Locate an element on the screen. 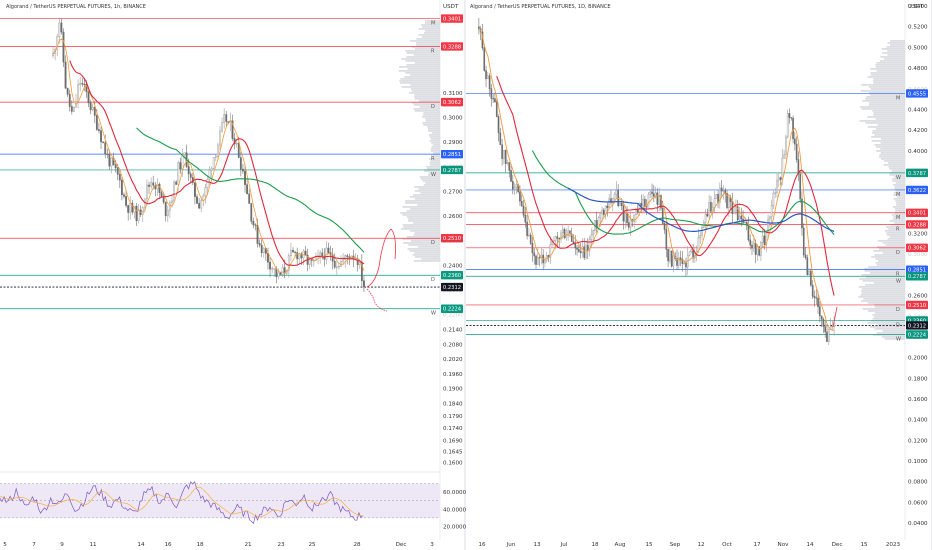  y-tick-label: 0.2020 is located at coordinates (453, 360).